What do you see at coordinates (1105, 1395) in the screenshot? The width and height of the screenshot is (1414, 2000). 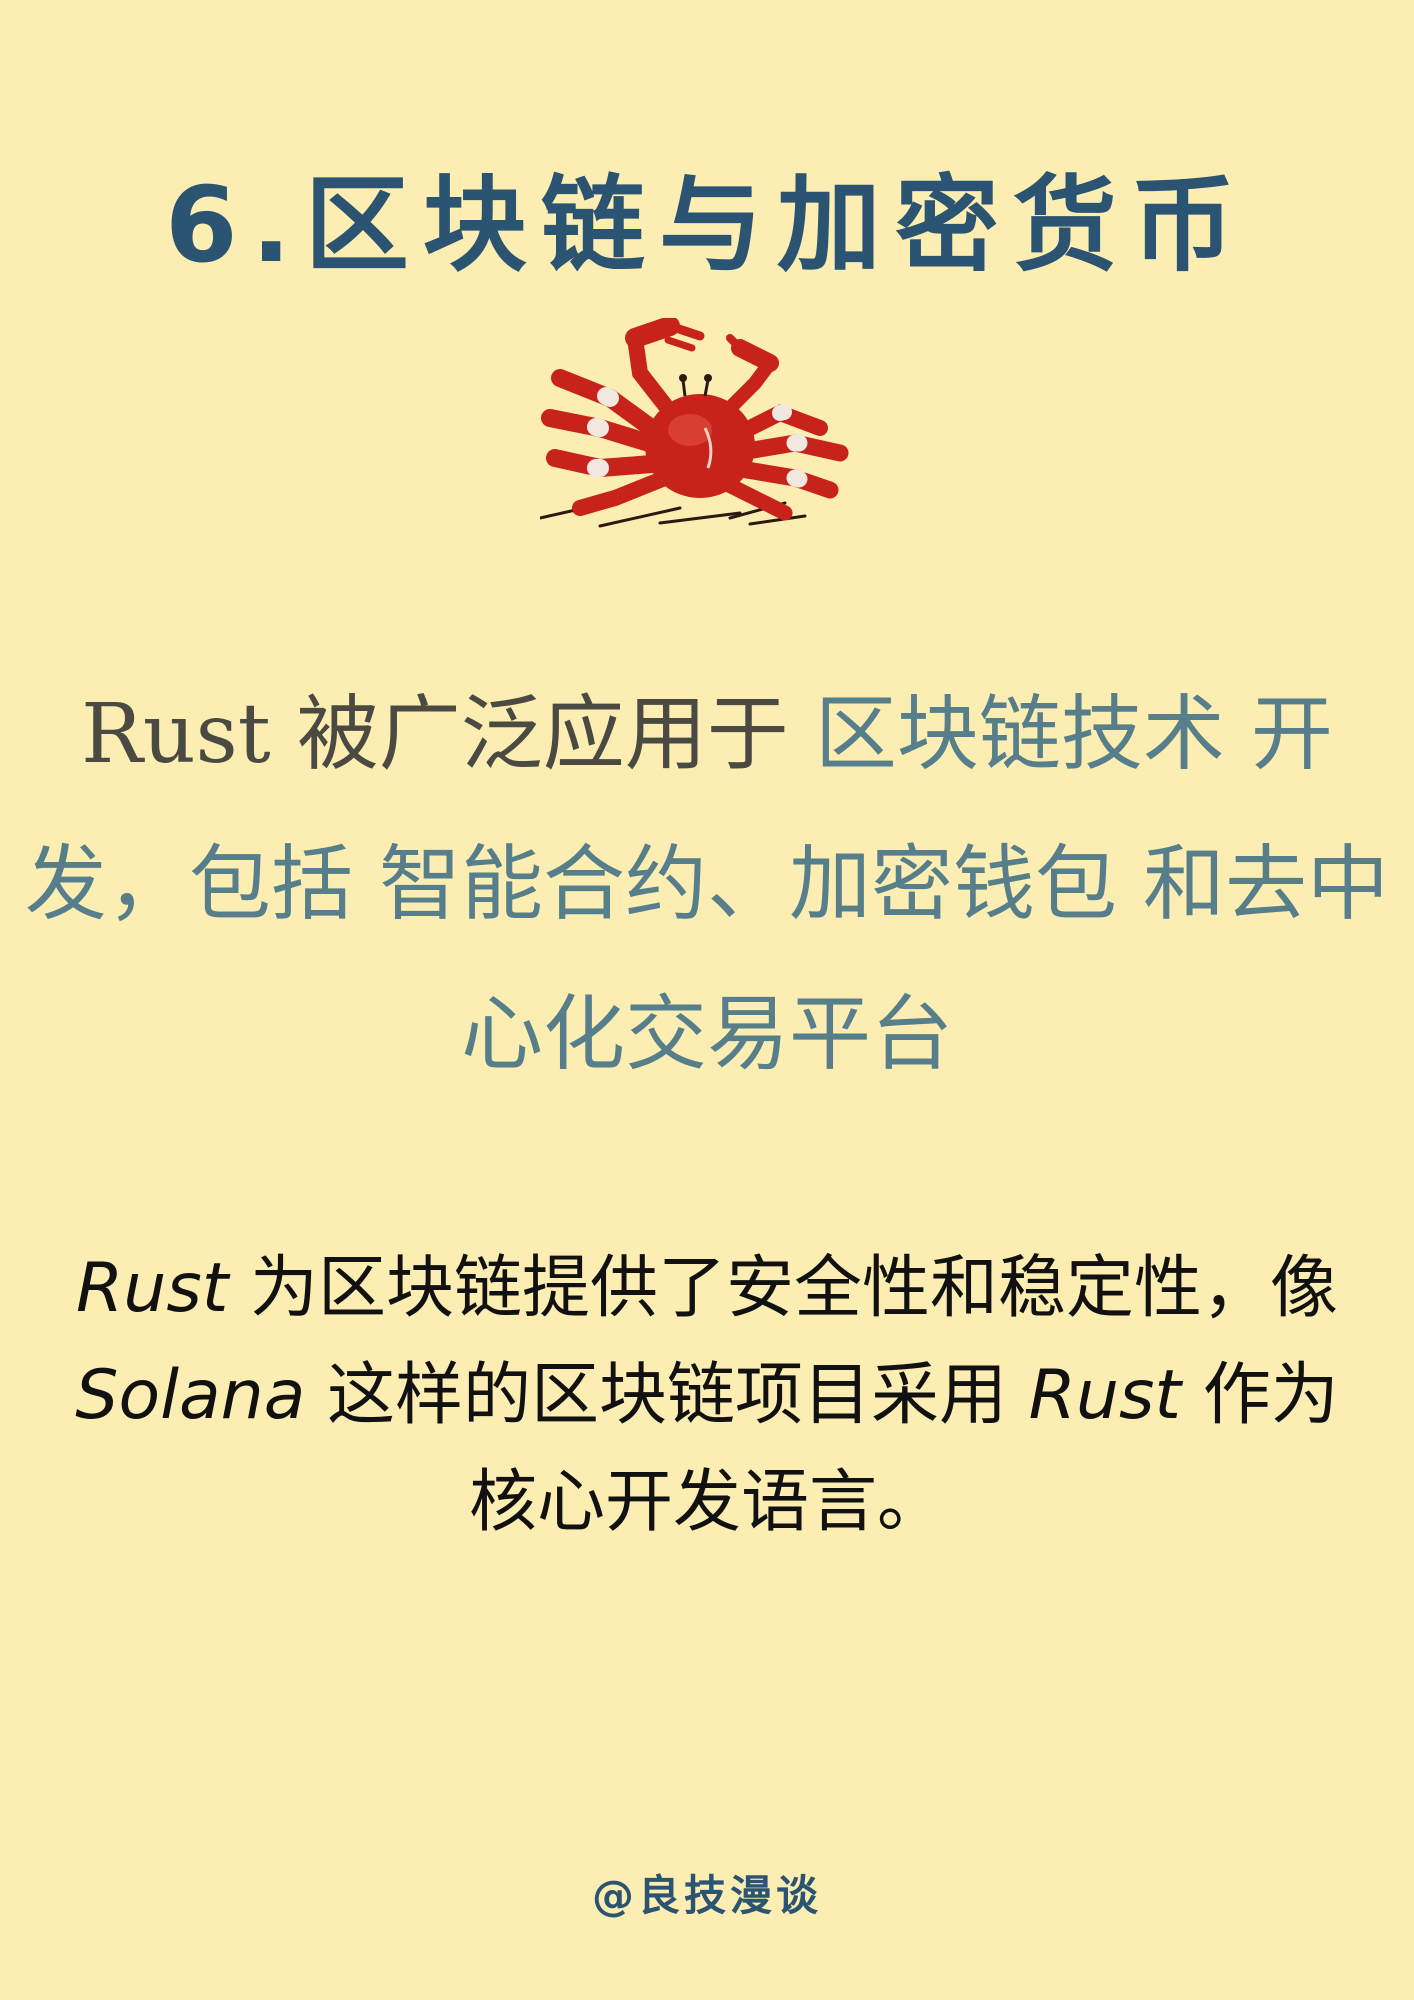 I see `body-rust-word-2: Rust` at bounding box center [1105, 1395].